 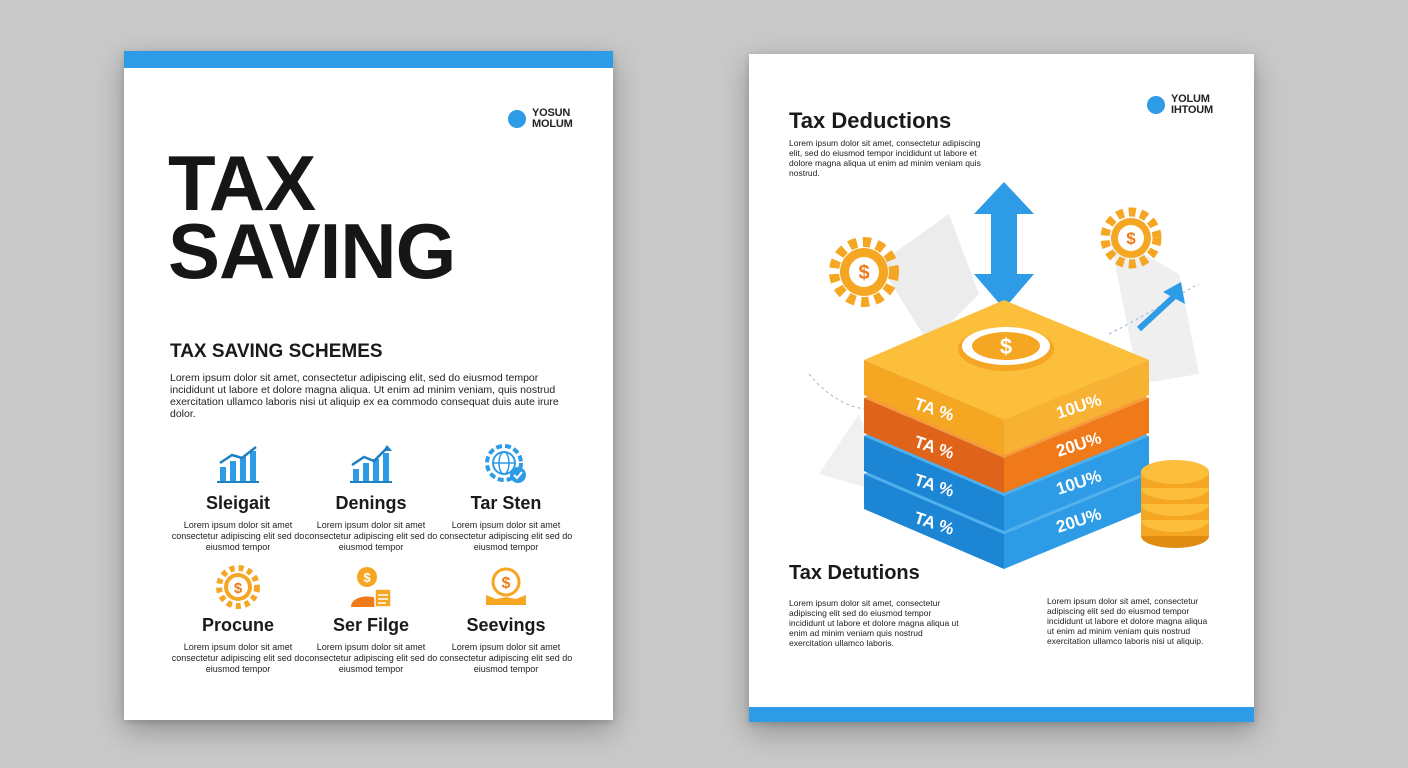 What do you see at coordinates (552, 124) in the screenshot?
I see `logo-line-2: MOLUM` at bounding box center [552, 124].